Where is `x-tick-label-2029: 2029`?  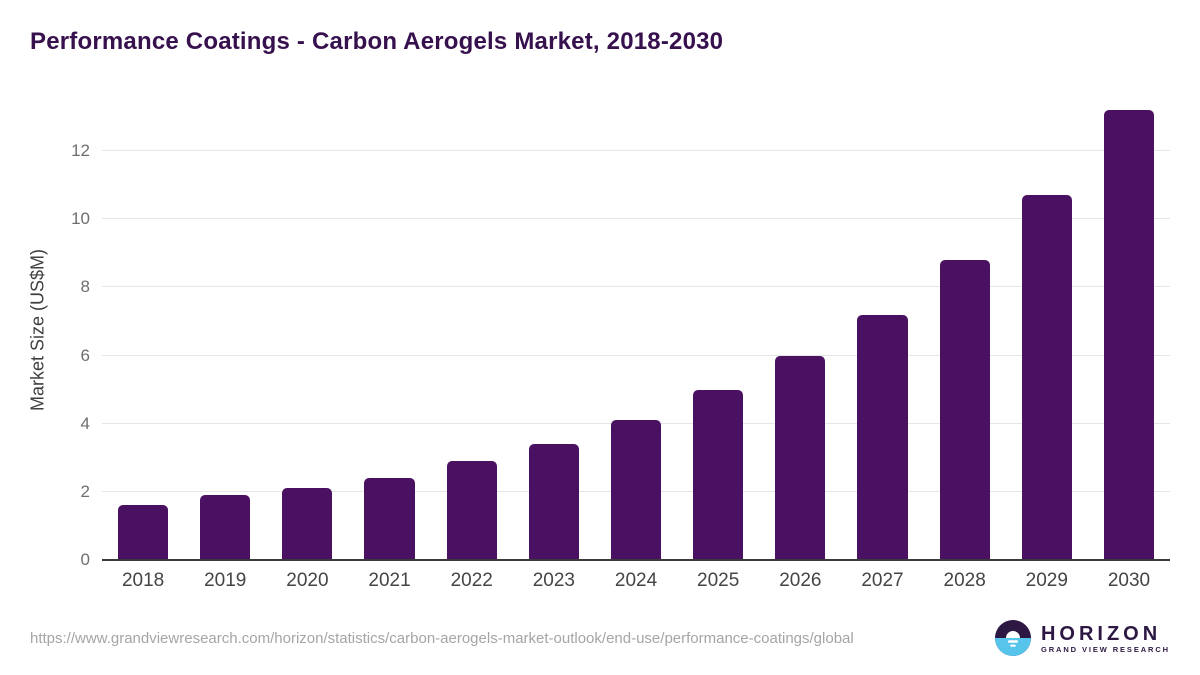
x-tick-label-2029: 2029 is located at coordinates (1046, 580).